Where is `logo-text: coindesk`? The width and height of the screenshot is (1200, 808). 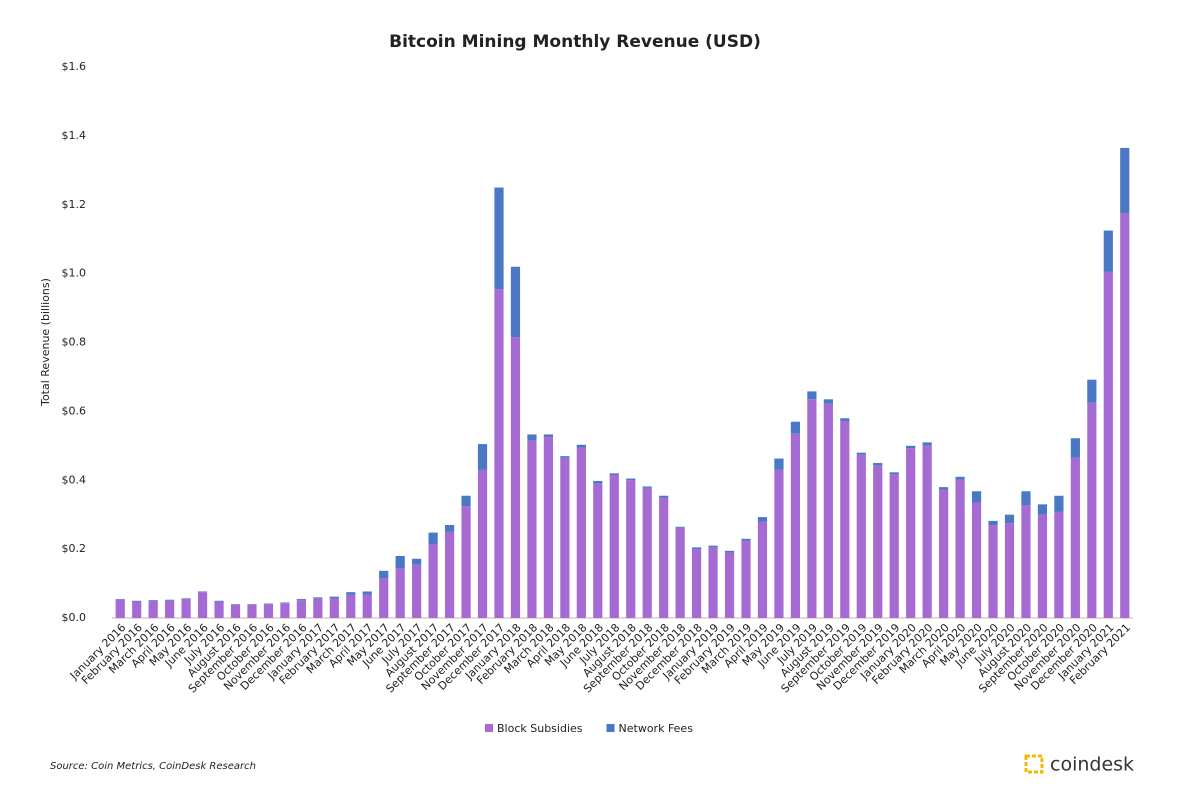 logo-text: coindesk is located at coordinates (1092, 765).